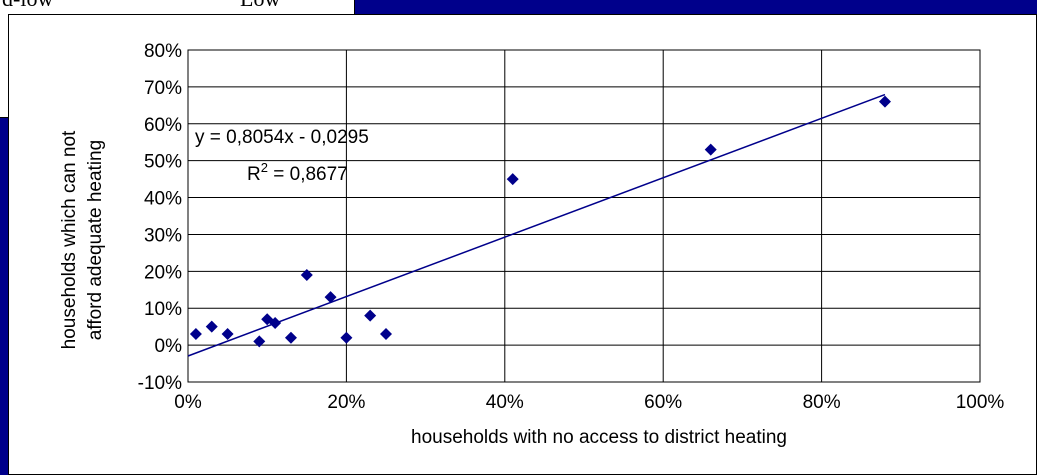 This screenshot has height=475, width=1037. I want to click on y-axis-title-line-1: households which can not, so click(69, 239).